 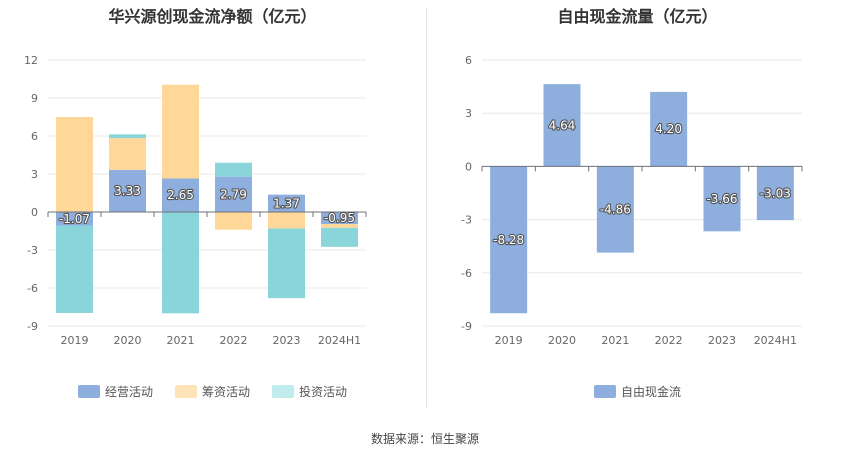 I want to click on y-tick-label: 9, so click(x=34, y=98).